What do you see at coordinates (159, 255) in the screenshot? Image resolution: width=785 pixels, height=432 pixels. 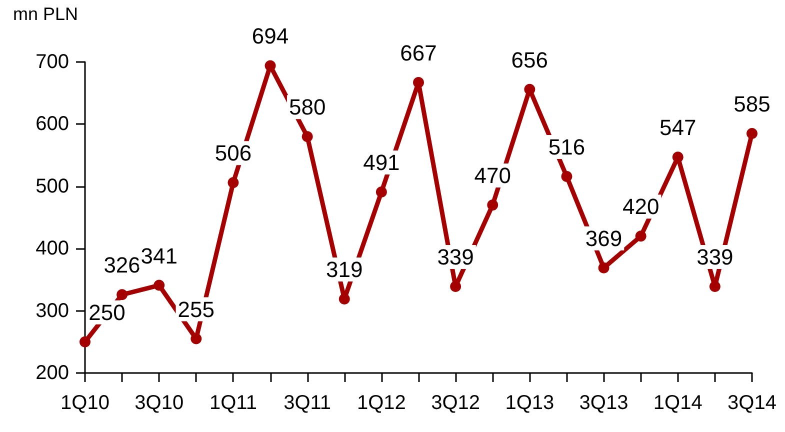 I see `data-label: 341` at bounding box center [159, 255].